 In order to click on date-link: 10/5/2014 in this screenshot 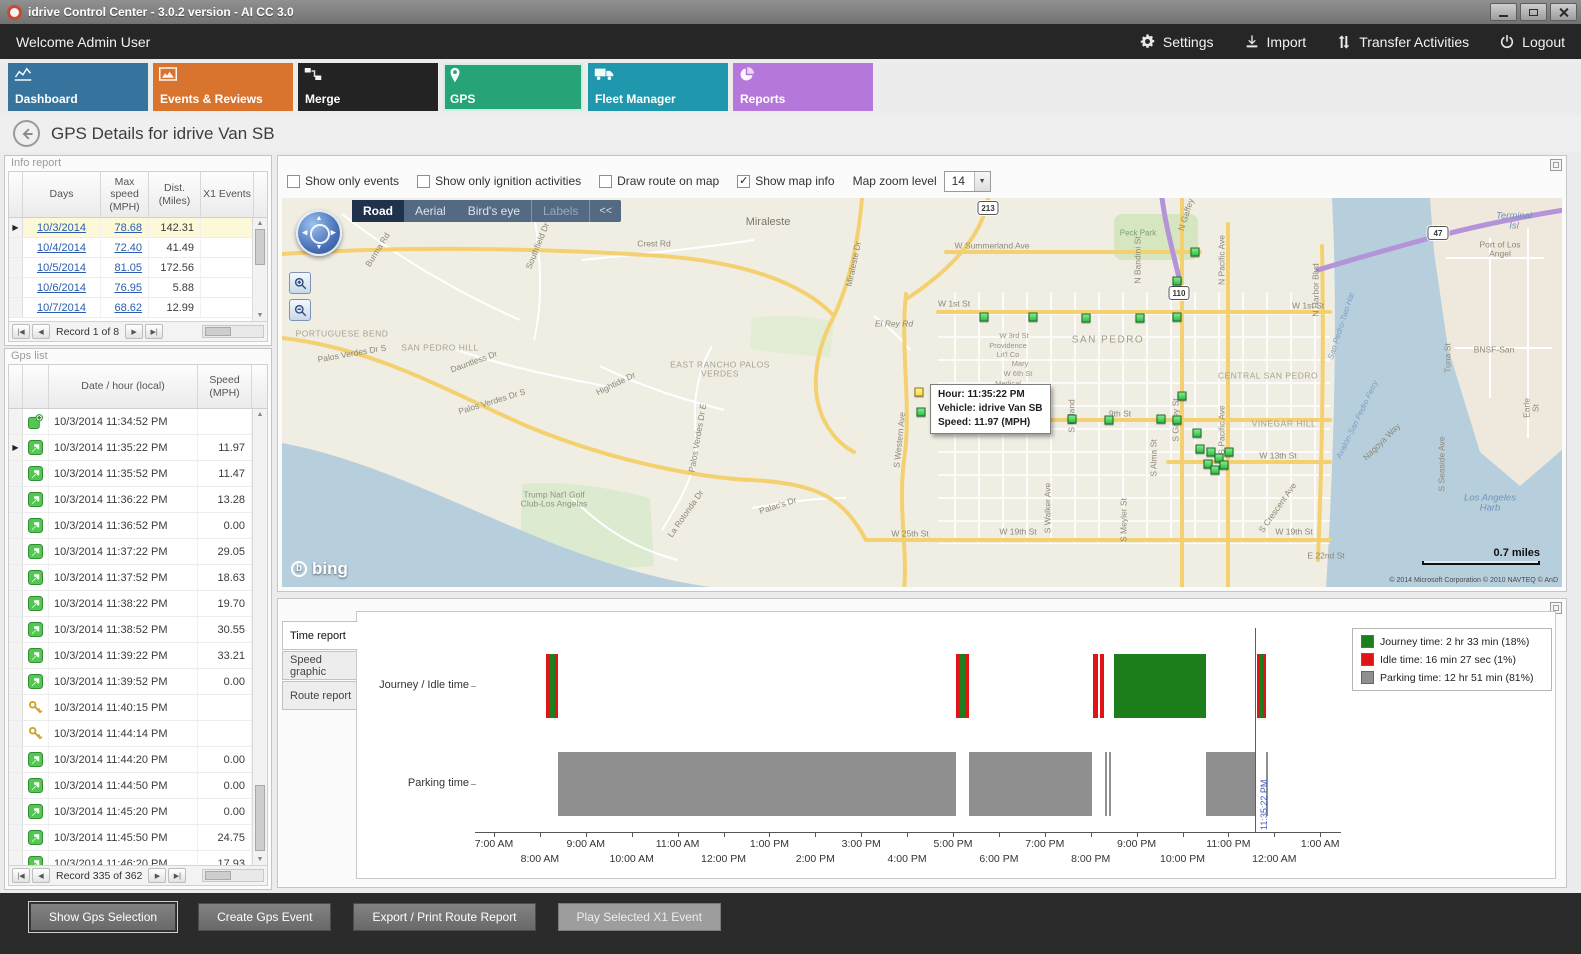, I will do `click(61, 267)`.